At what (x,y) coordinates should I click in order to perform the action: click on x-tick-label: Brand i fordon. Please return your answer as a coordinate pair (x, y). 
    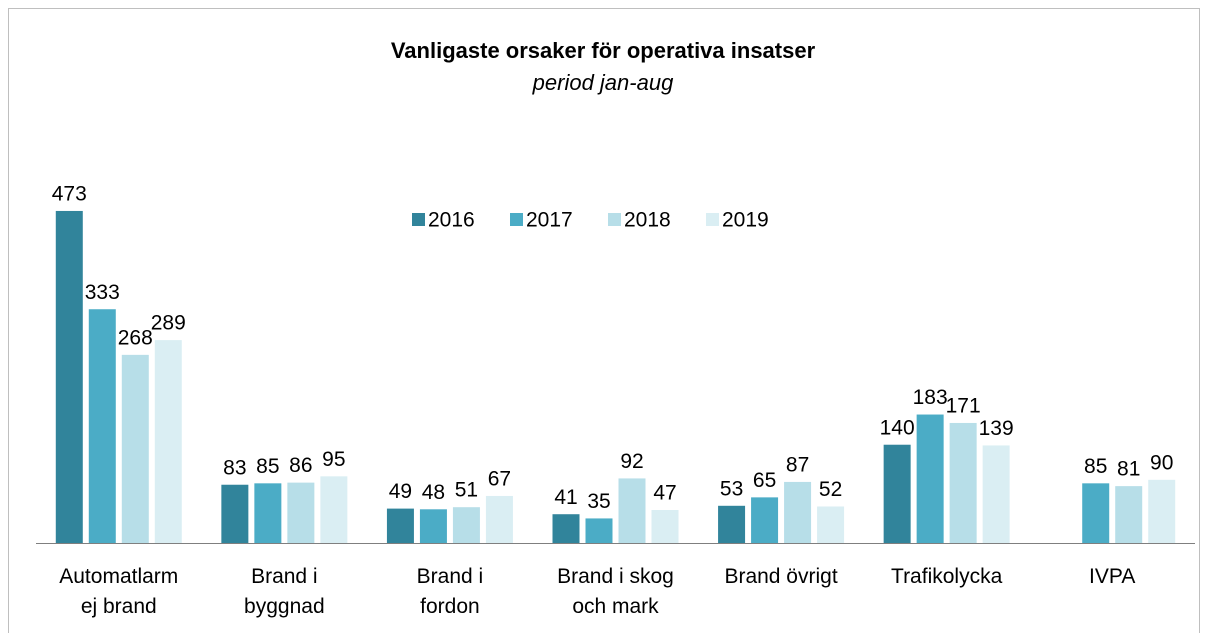
    Looking at the image, I should click on (450, 591).